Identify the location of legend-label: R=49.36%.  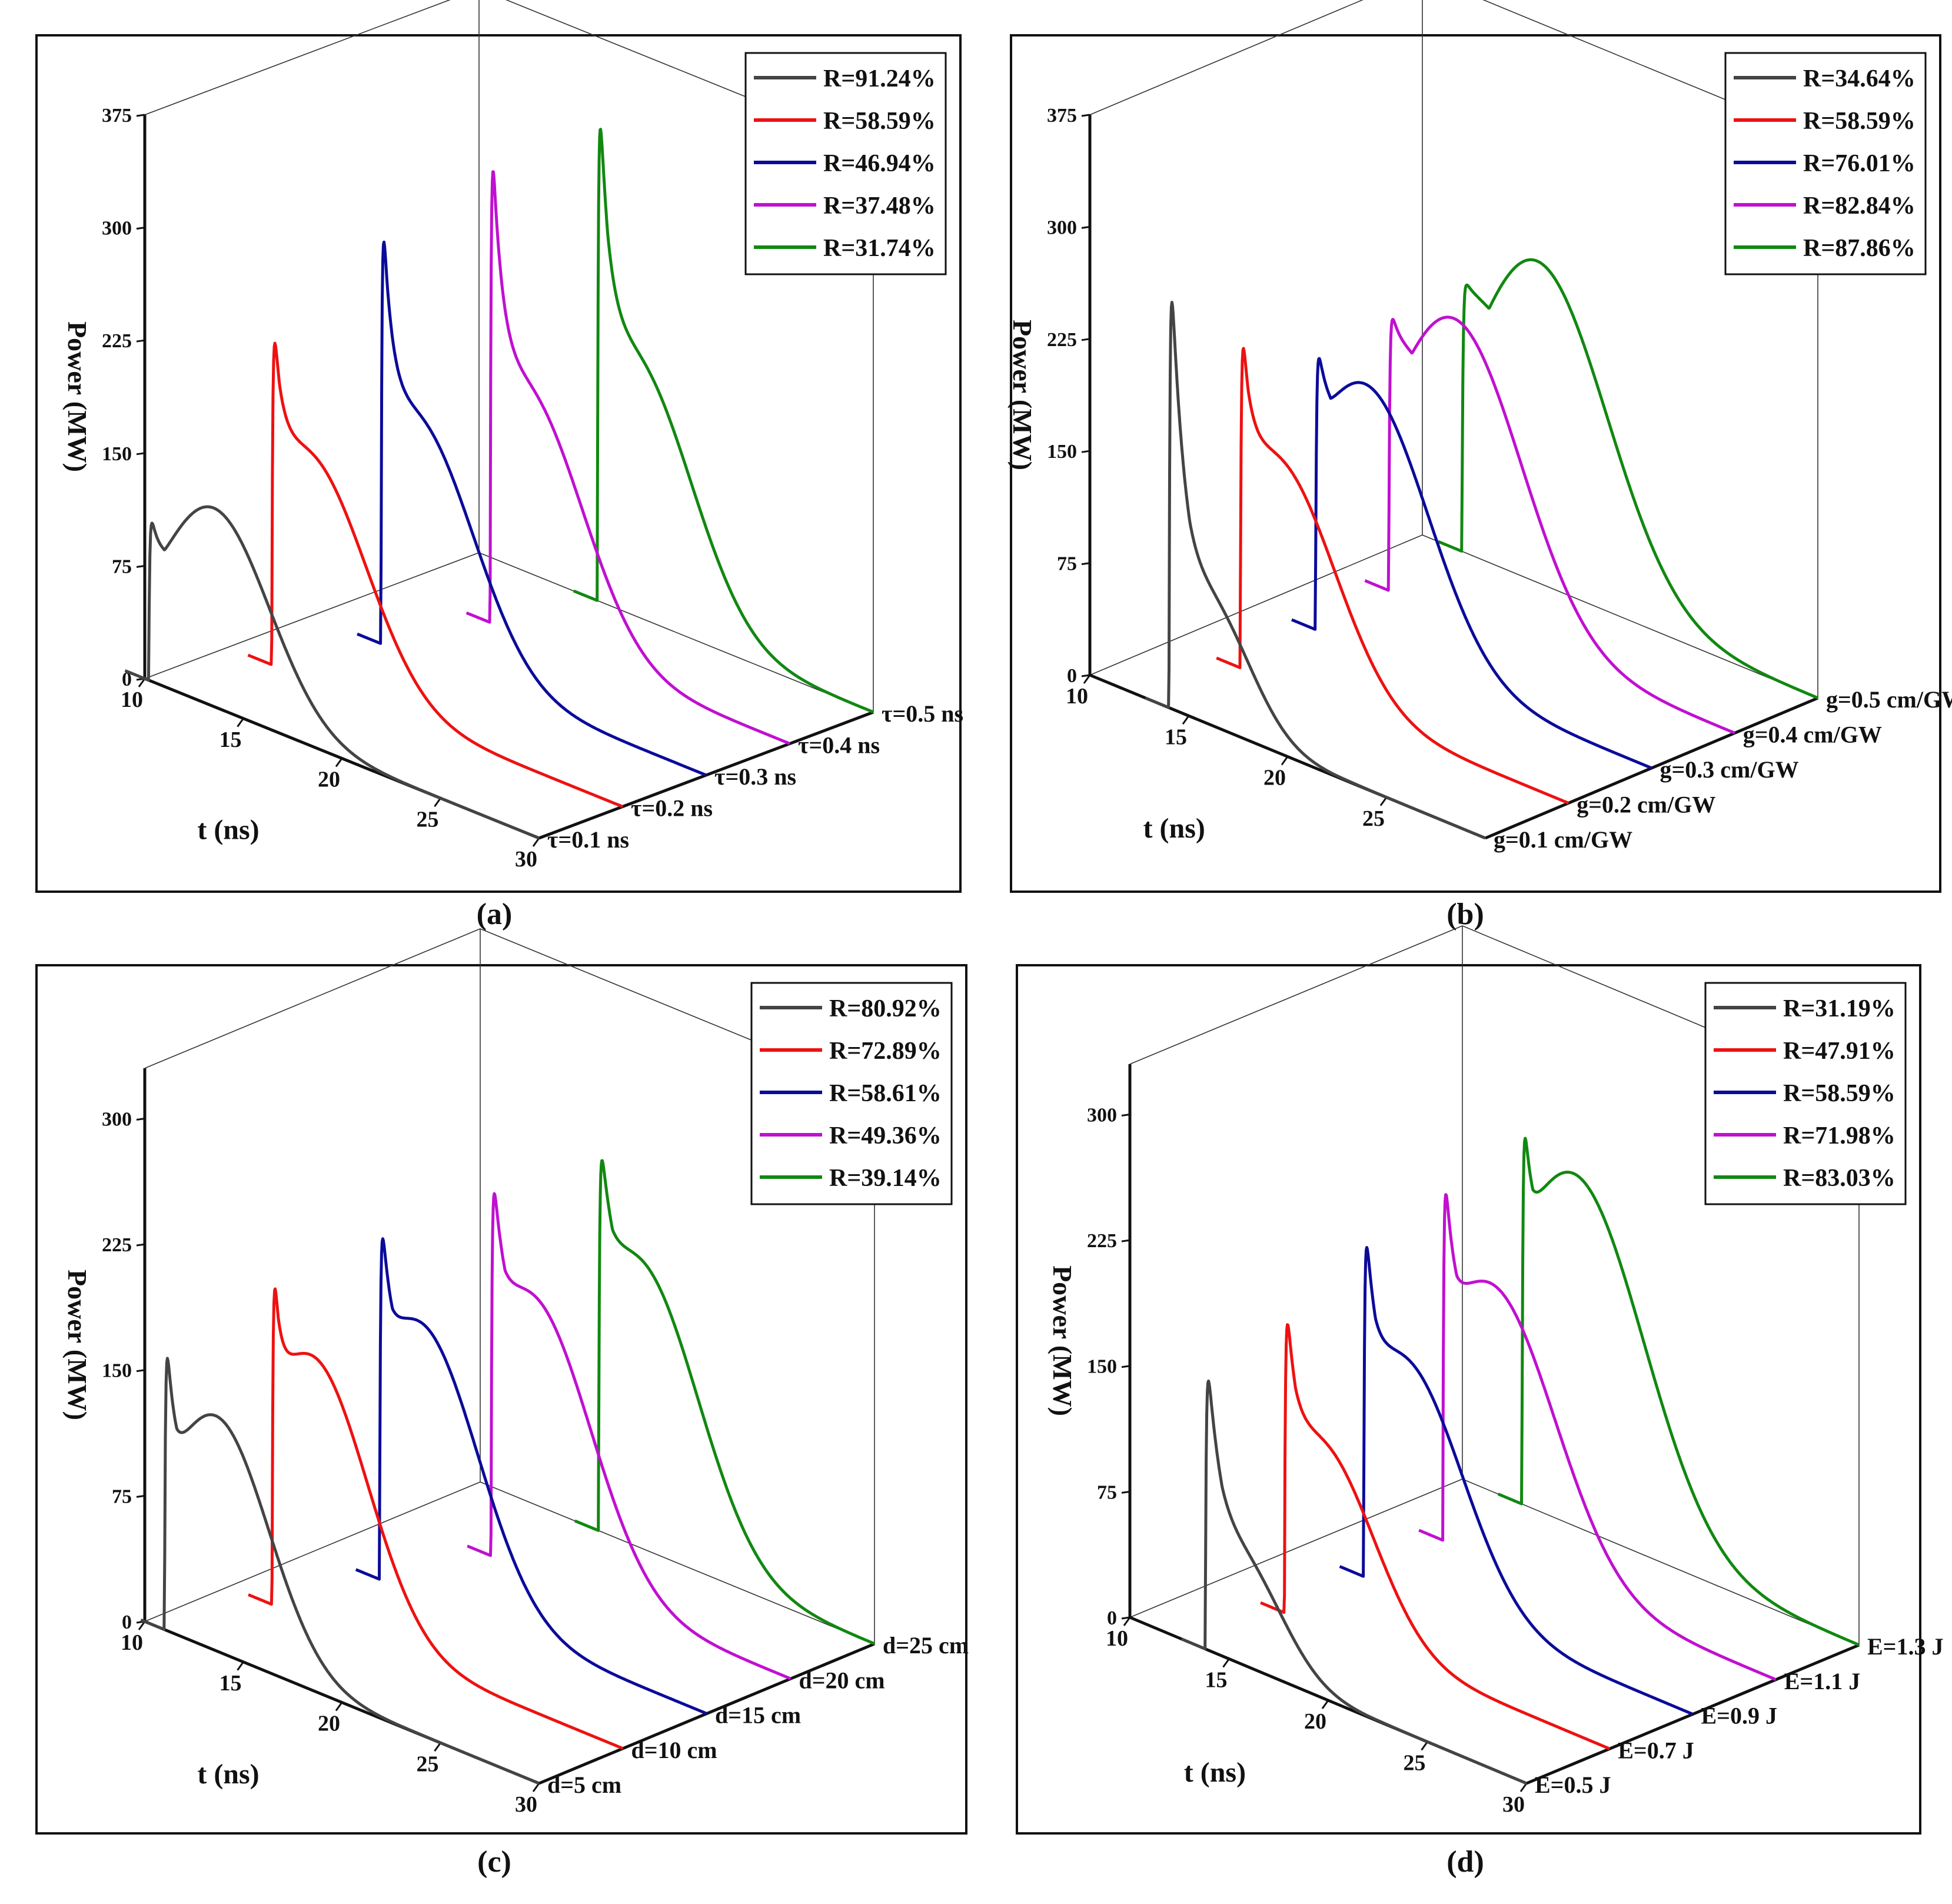
(885, 1135).